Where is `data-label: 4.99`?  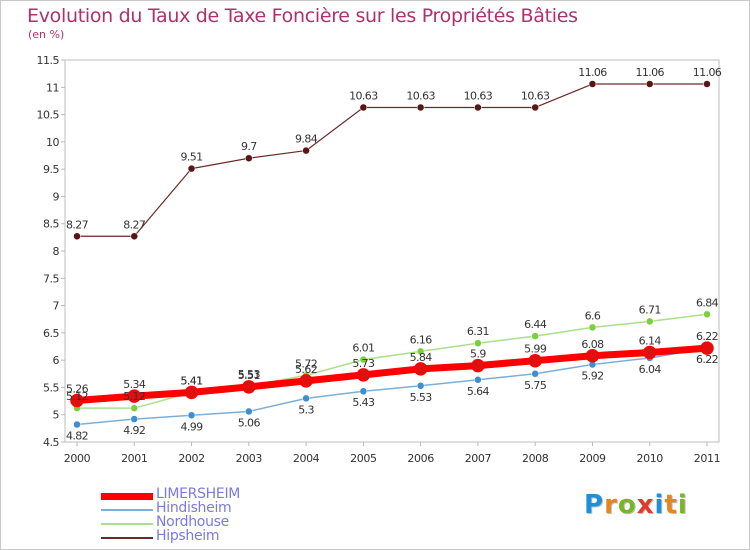 data-label: 4.99 is located at coordinates (191, 426).